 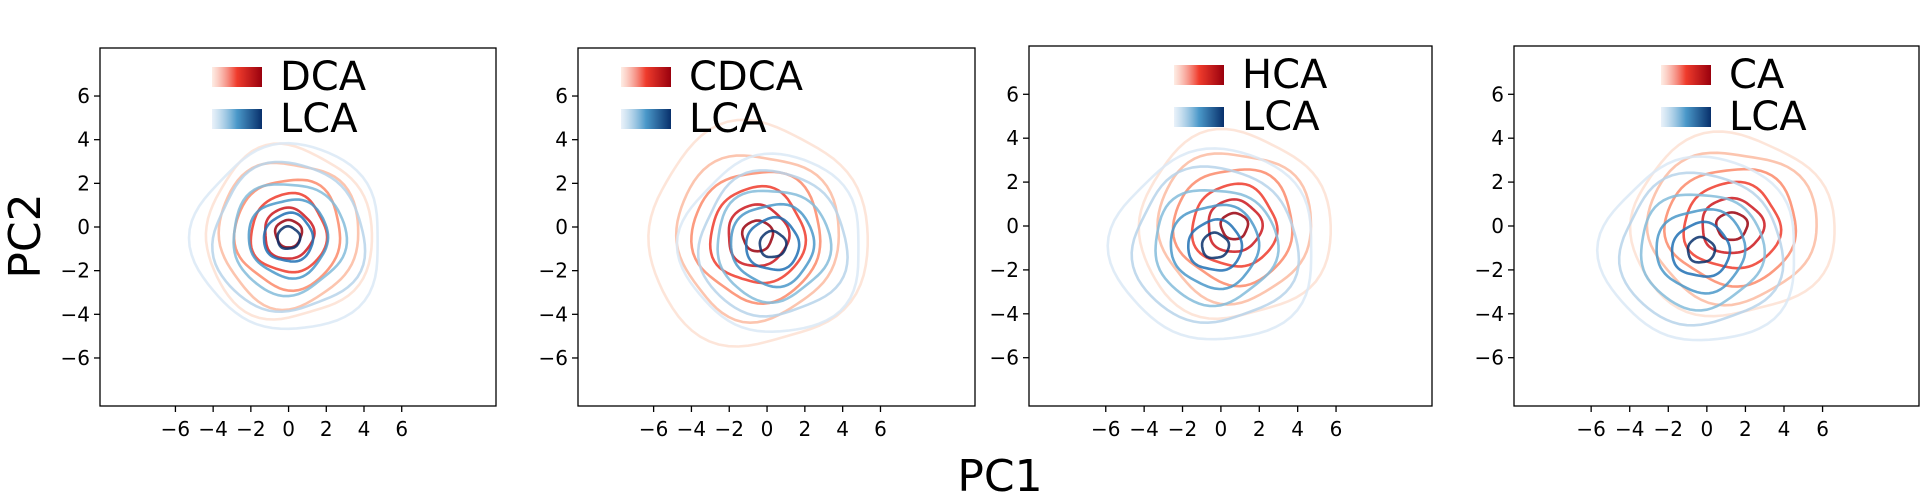 What do you see at coordinates (1686, 75) in the screenshot?
I see `legend-swatch-ca` at bounding box center [1686, 75].